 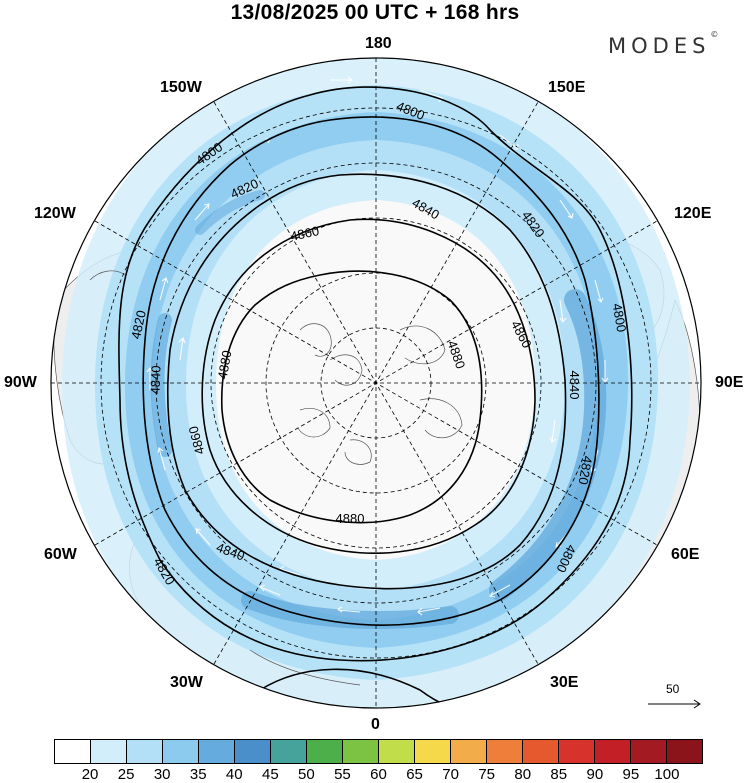 I want to click on colorbar-tick-label: 70, so click(x=450, y=774).